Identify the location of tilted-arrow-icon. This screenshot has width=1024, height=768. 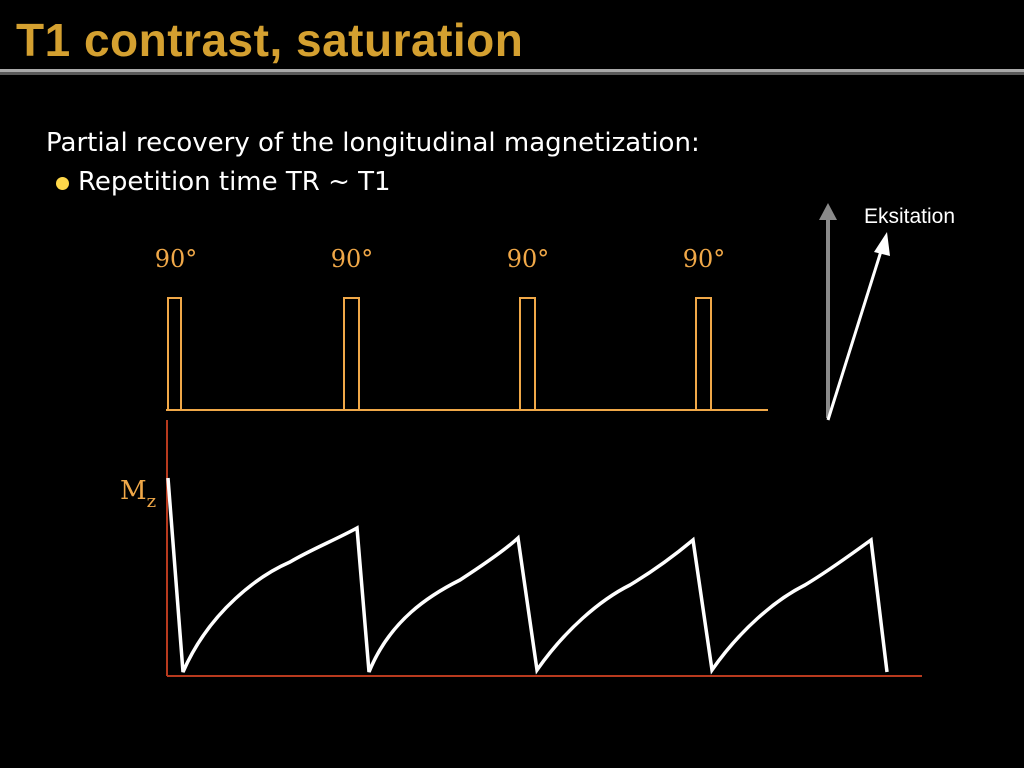
(882, 244).